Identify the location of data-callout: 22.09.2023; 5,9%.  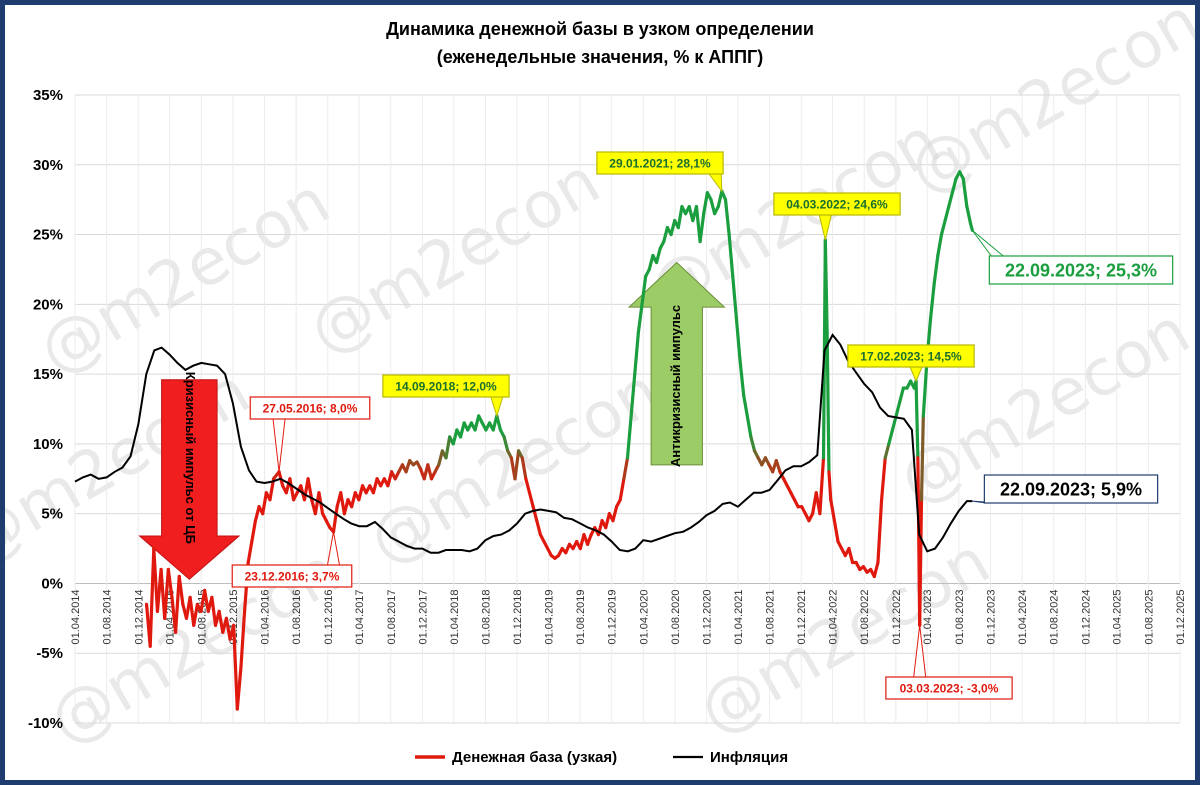
(1065, 489).